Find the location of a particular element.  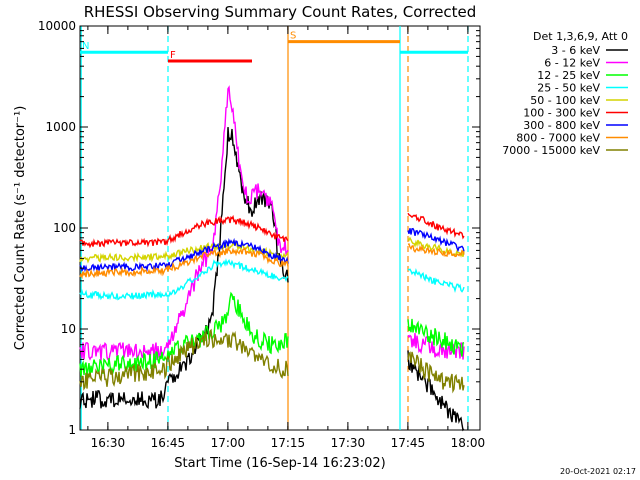

legend-label: 12 - 25 keV is located at coordinates (568, 75).